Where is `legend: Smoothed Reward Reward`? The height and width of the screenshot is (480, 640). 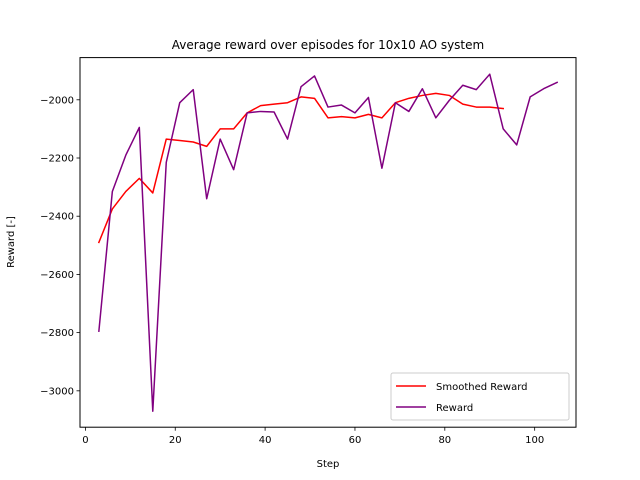
legend: Smoothed Reward Reward is located at coordinates (480, 396).